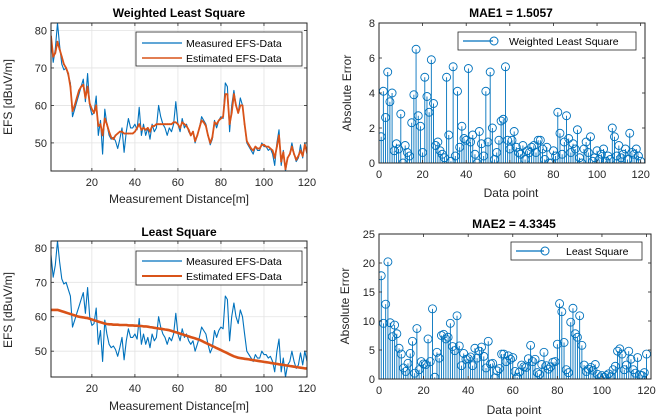  I want to click on y-tick-label: 5, so click(372, 351).